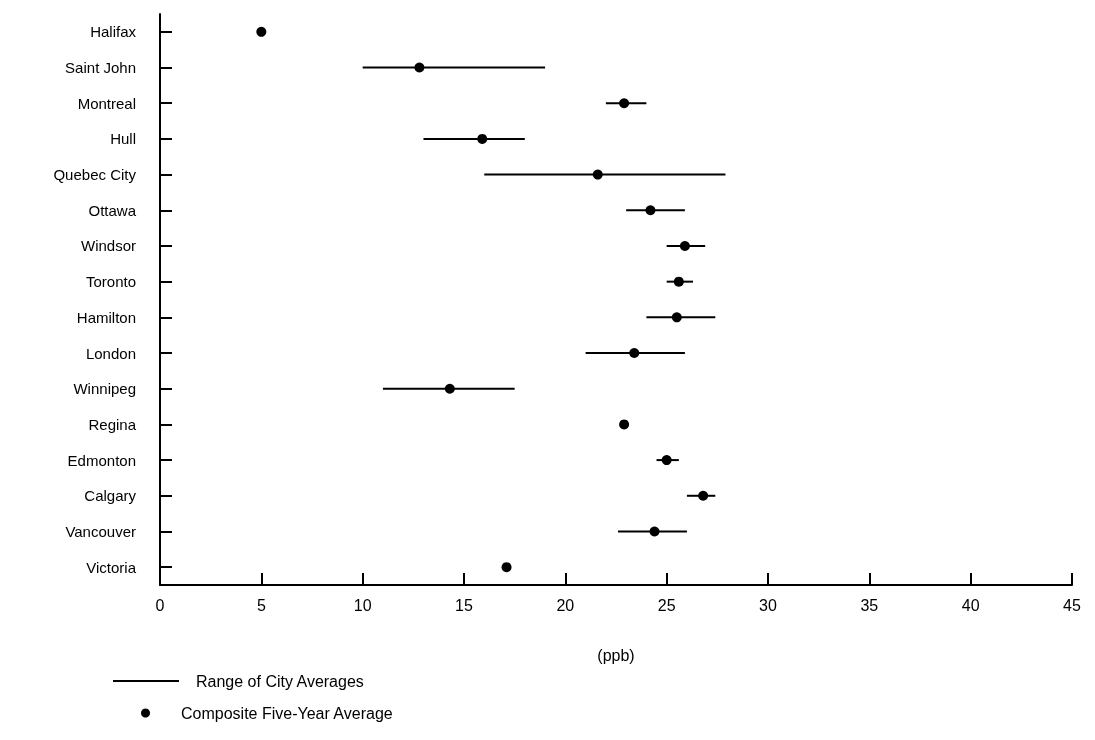  Describe the element at coordinates (666, 605) in the screenshot. I see `x-tick-label: 25` at that location.